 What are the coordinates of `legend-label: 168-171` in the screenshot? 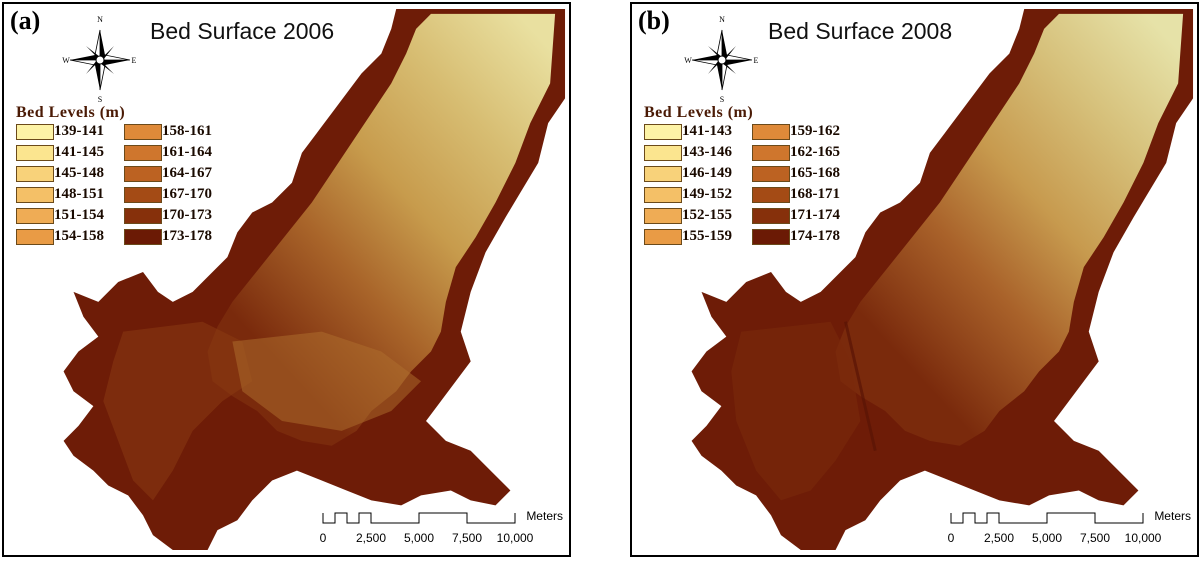 It's located at (815, 194).